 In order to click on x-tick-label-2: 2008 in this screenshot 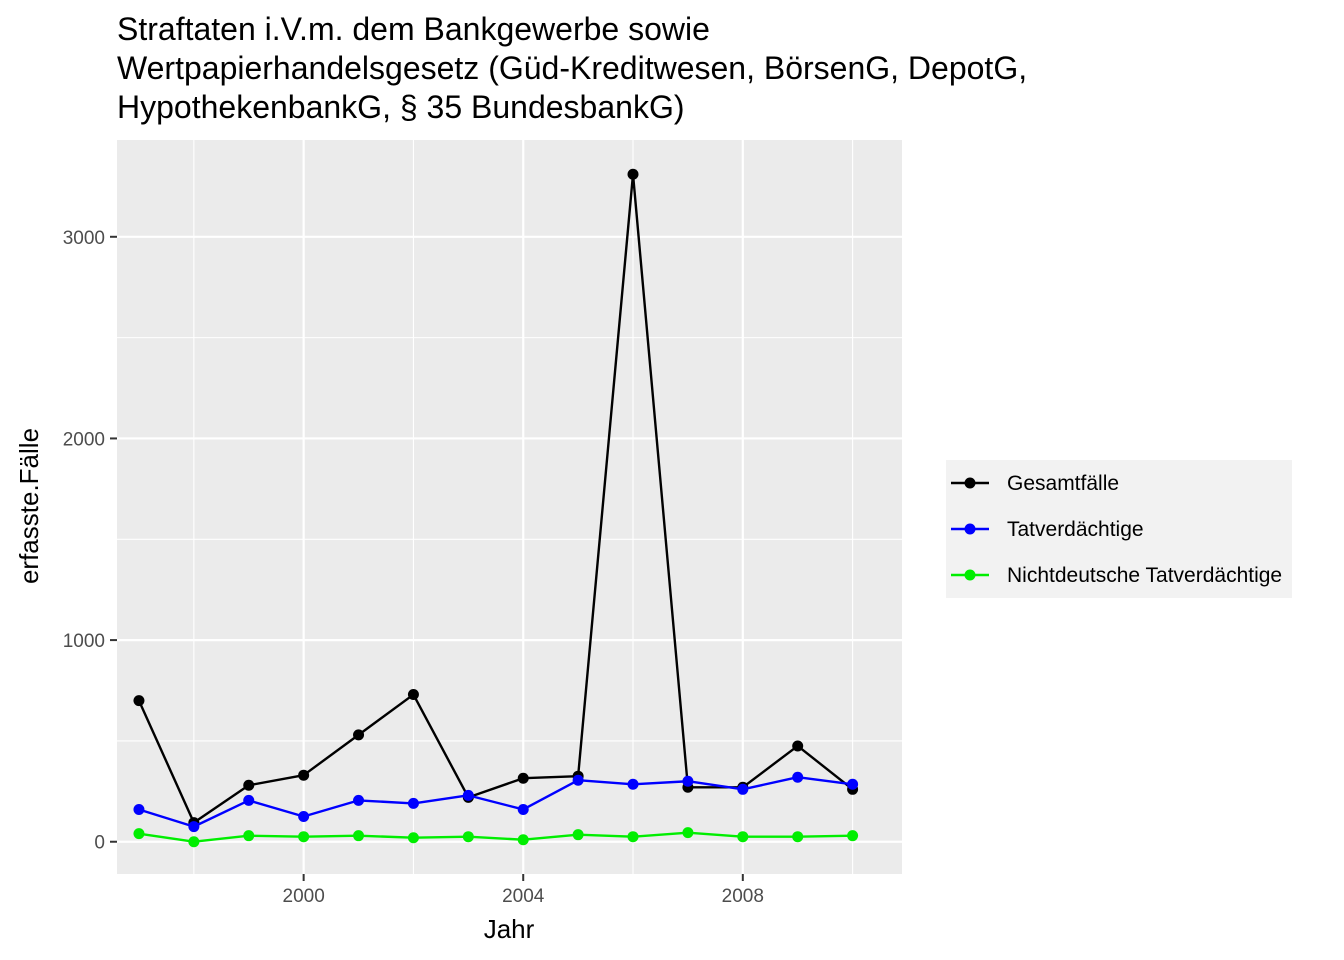, I will do `click(743, 896)`.